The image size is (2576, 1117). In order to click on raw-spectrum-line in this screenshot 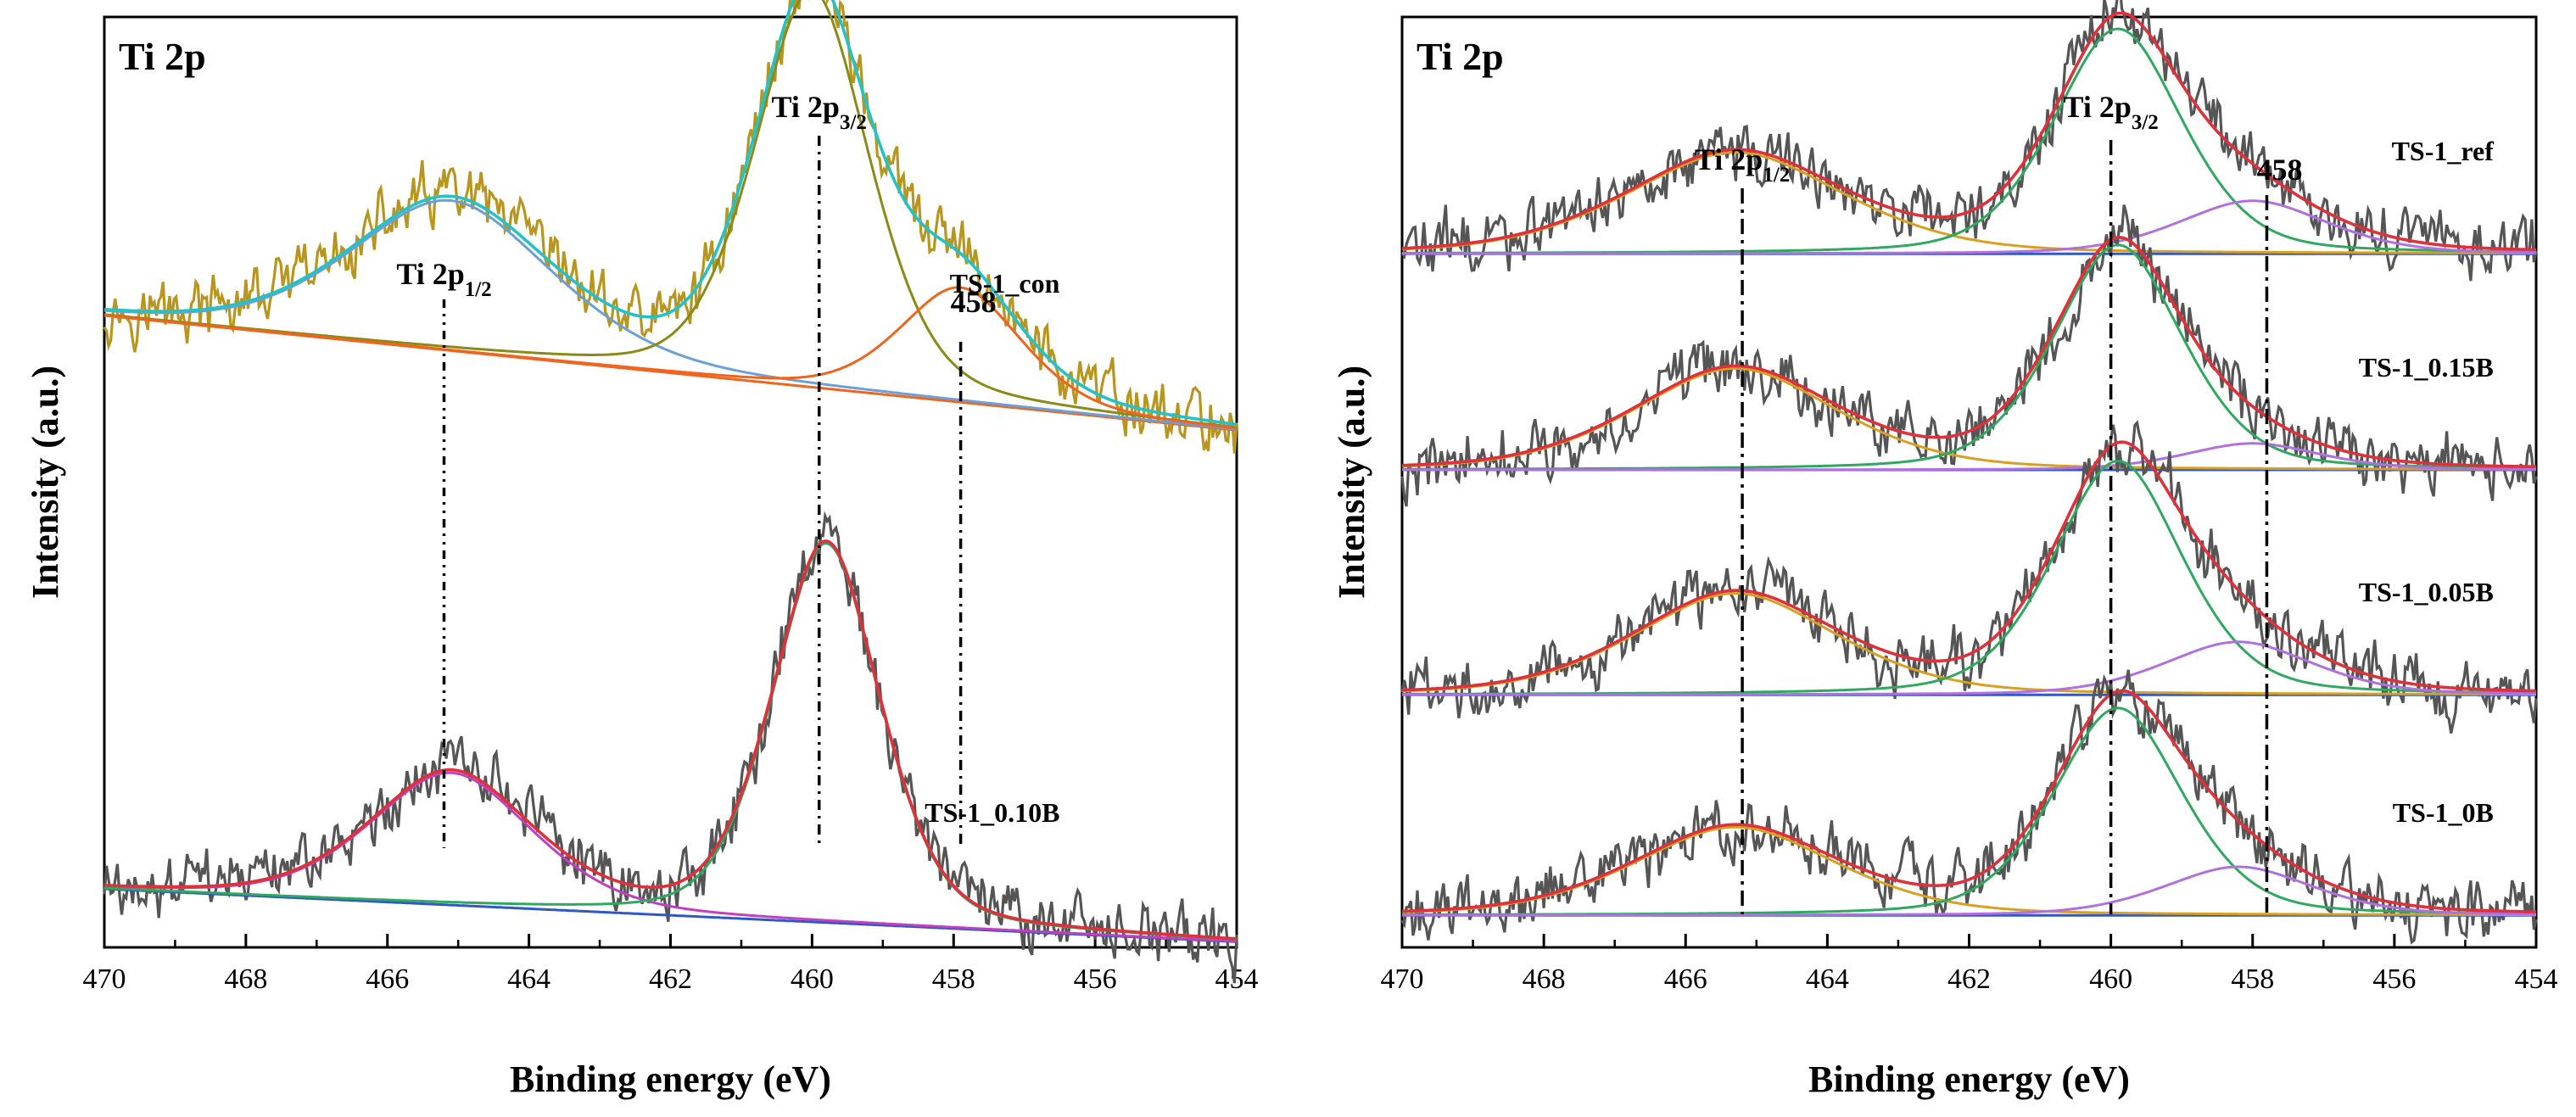, I will do `click(1969, 141)`.